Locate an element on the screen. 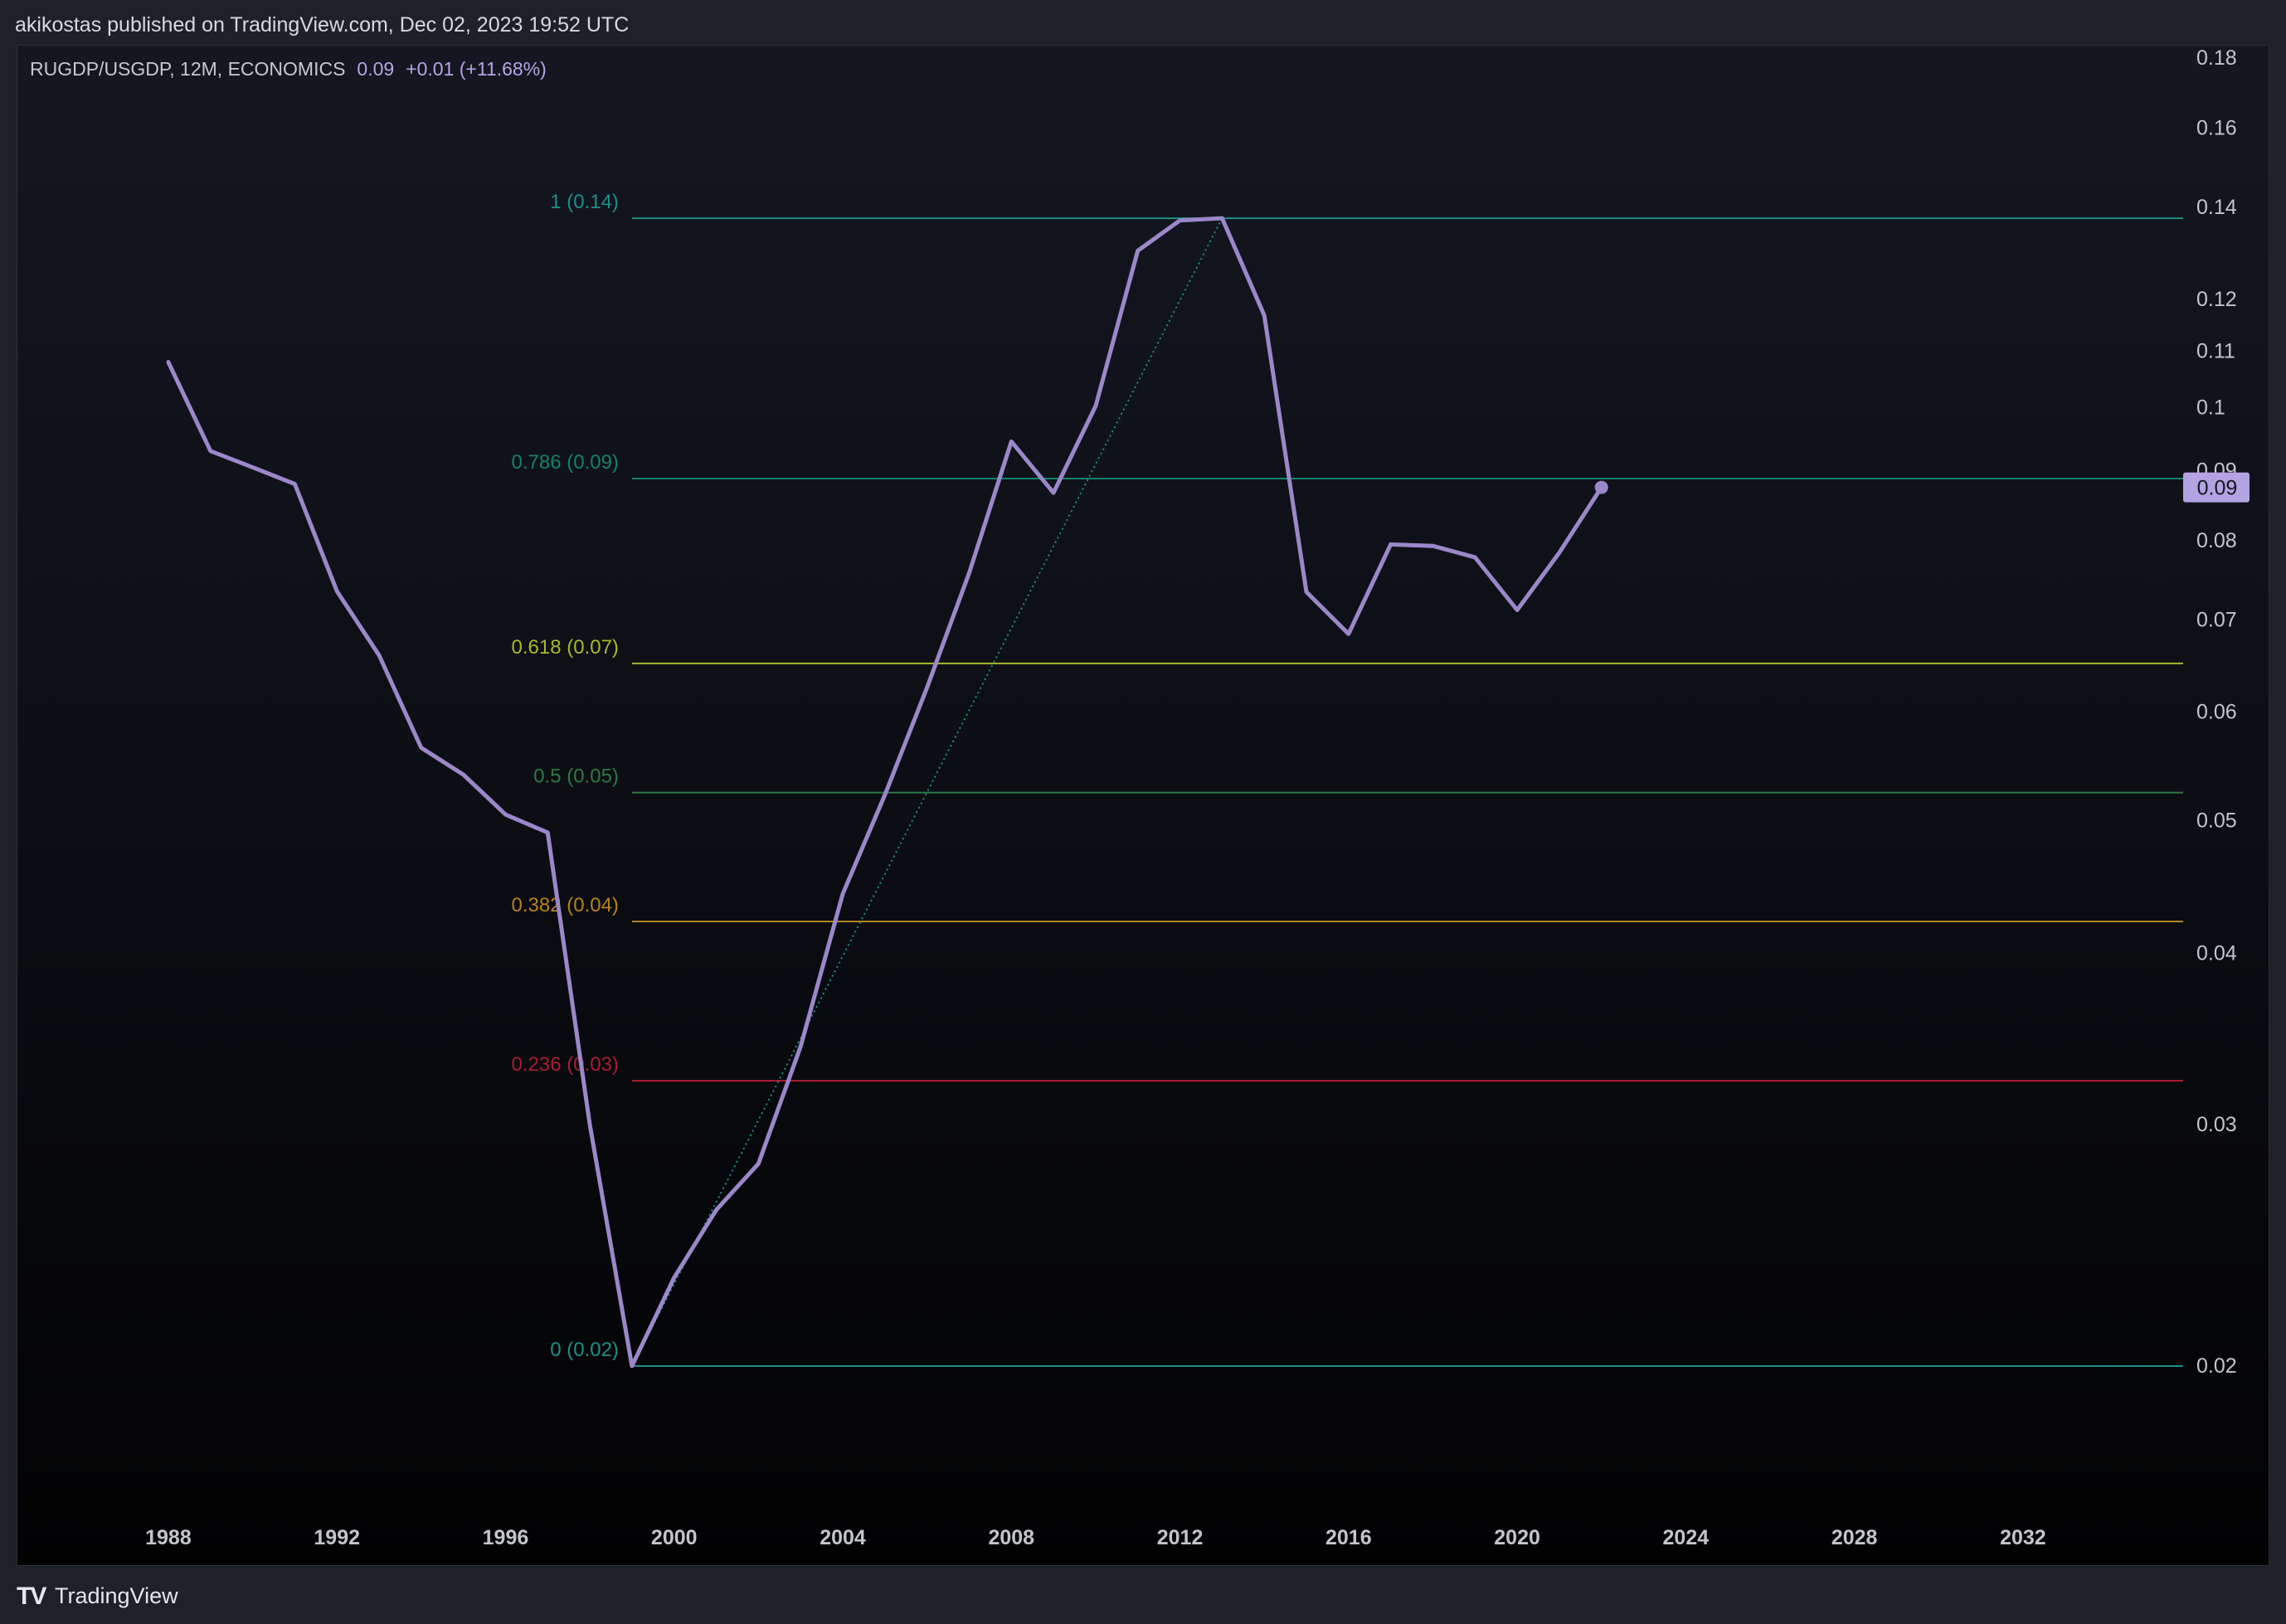 Image resolution: width=2286 pixels, height=1624 pixels. y-tick-label: 0.02 is located at coordinates (2217, 1366).